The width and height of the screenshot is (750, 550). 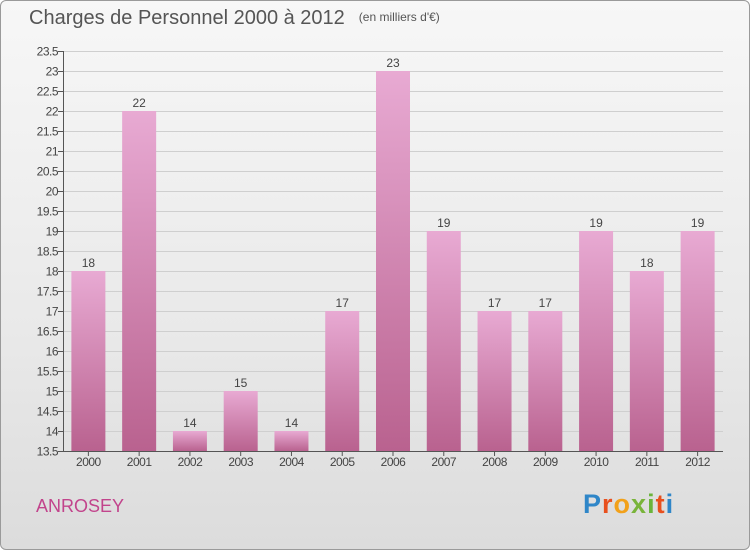 What do you see at coordinates (622, 504) in the screenshot?
I see `logo-letter: o` at bounding box center [622, 504].